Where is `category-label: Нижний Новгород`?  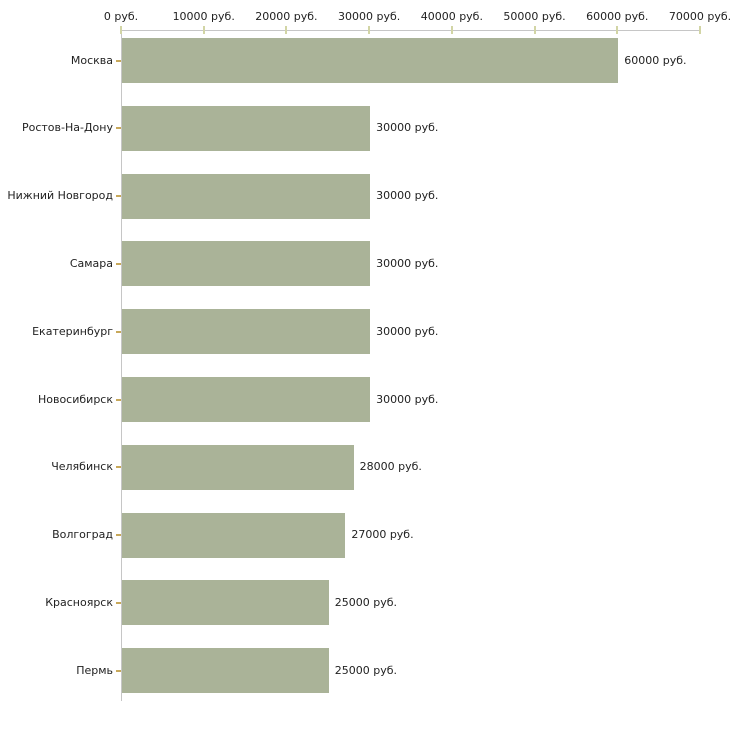 category-label: Нижний Новгород is located at coordinates (60, 196).